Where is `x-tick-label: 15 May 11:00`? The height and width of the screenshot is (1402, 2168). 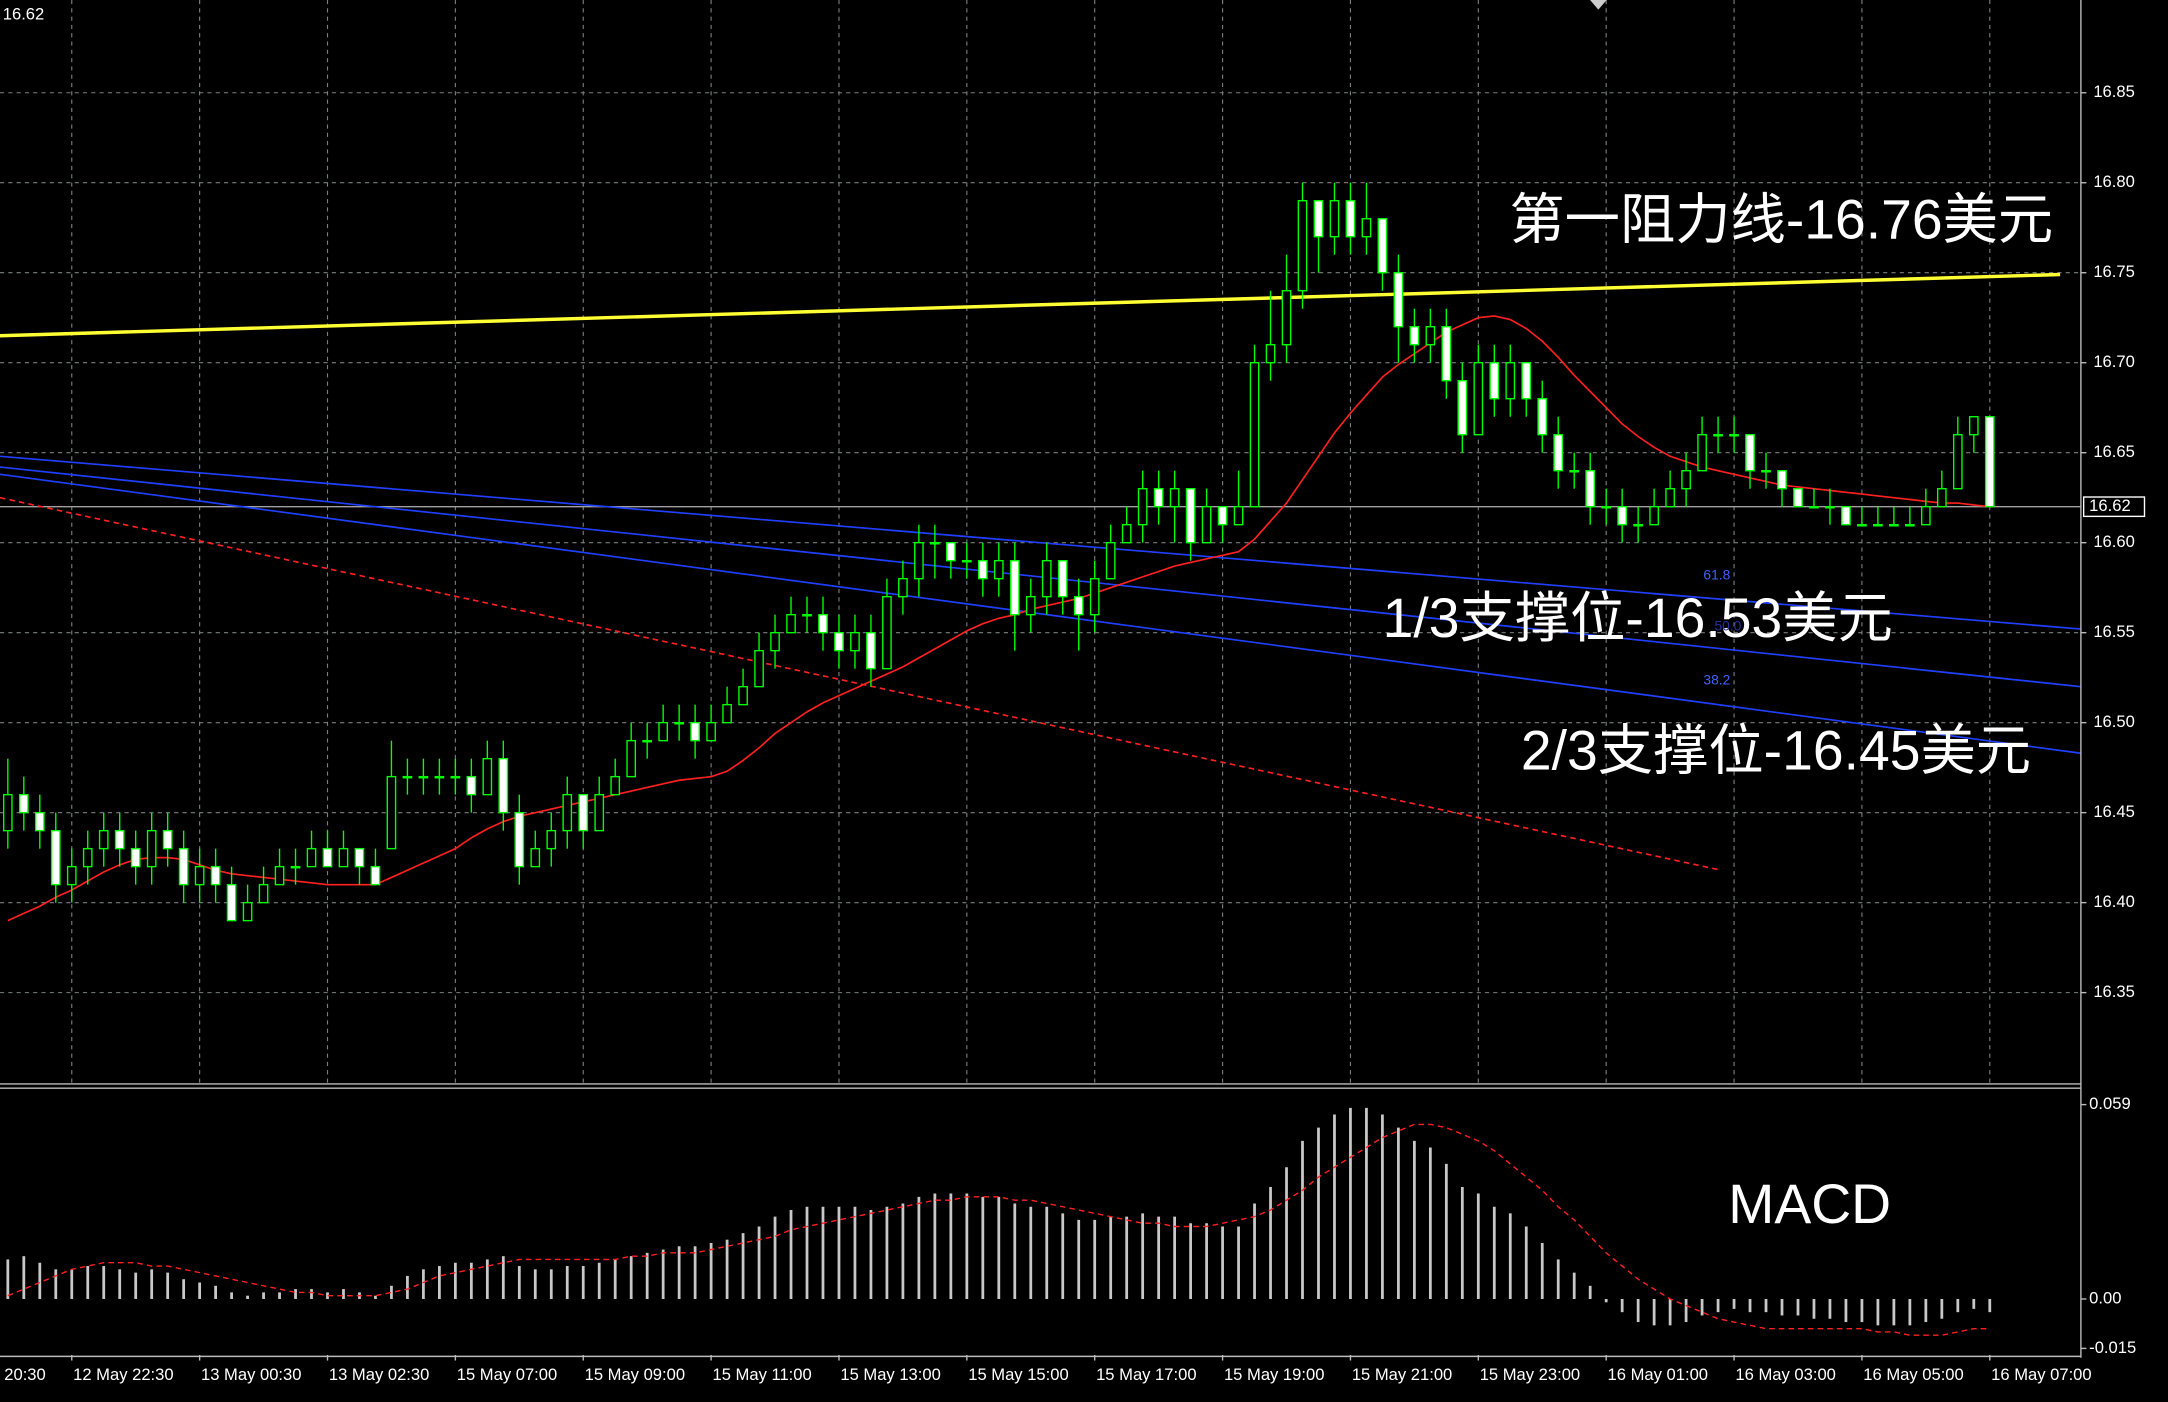
x-tick-label: 15 May 11:00 is located at coordinates (761, 1374).